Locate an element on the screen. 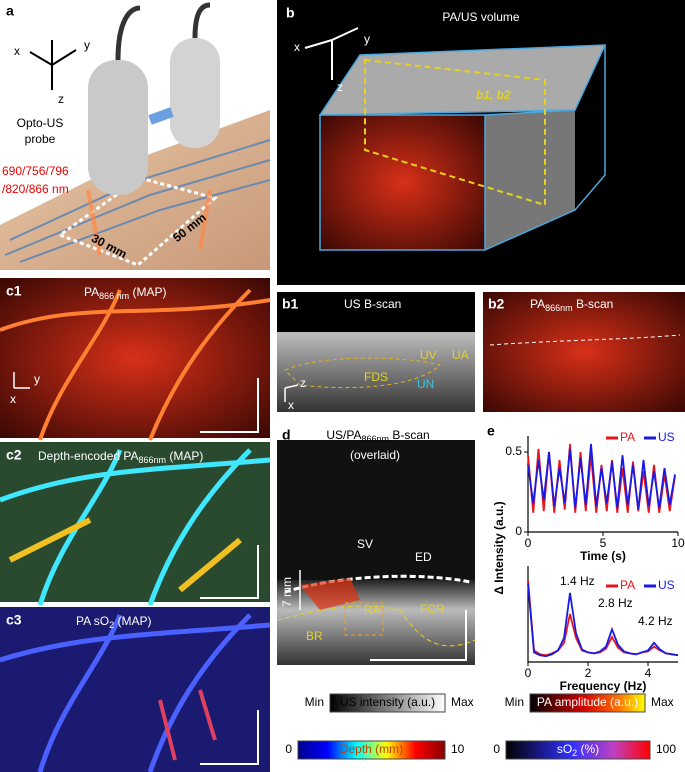 This screenshot has height=772, width=685. volume-box is located at coordinates (462, 147).